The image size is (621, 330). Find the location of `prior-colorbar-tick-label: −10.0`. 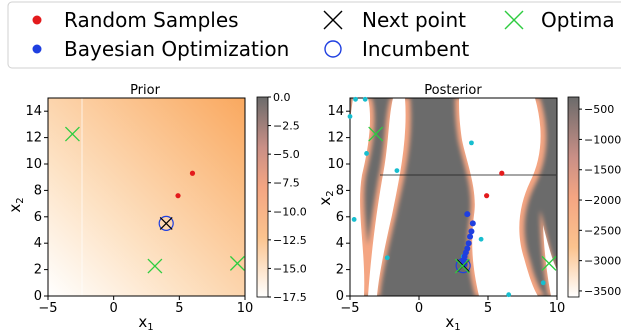

prior-colorbar-tick-label: −10.0 is located at coordinates (290, 211).